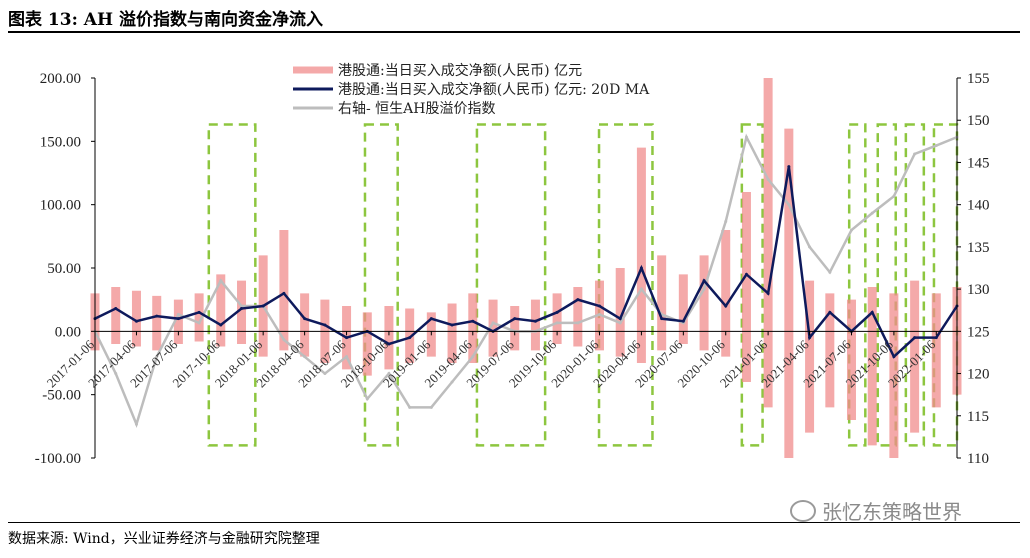  I want to click on right-tick-label: 125, so click(978, 332).